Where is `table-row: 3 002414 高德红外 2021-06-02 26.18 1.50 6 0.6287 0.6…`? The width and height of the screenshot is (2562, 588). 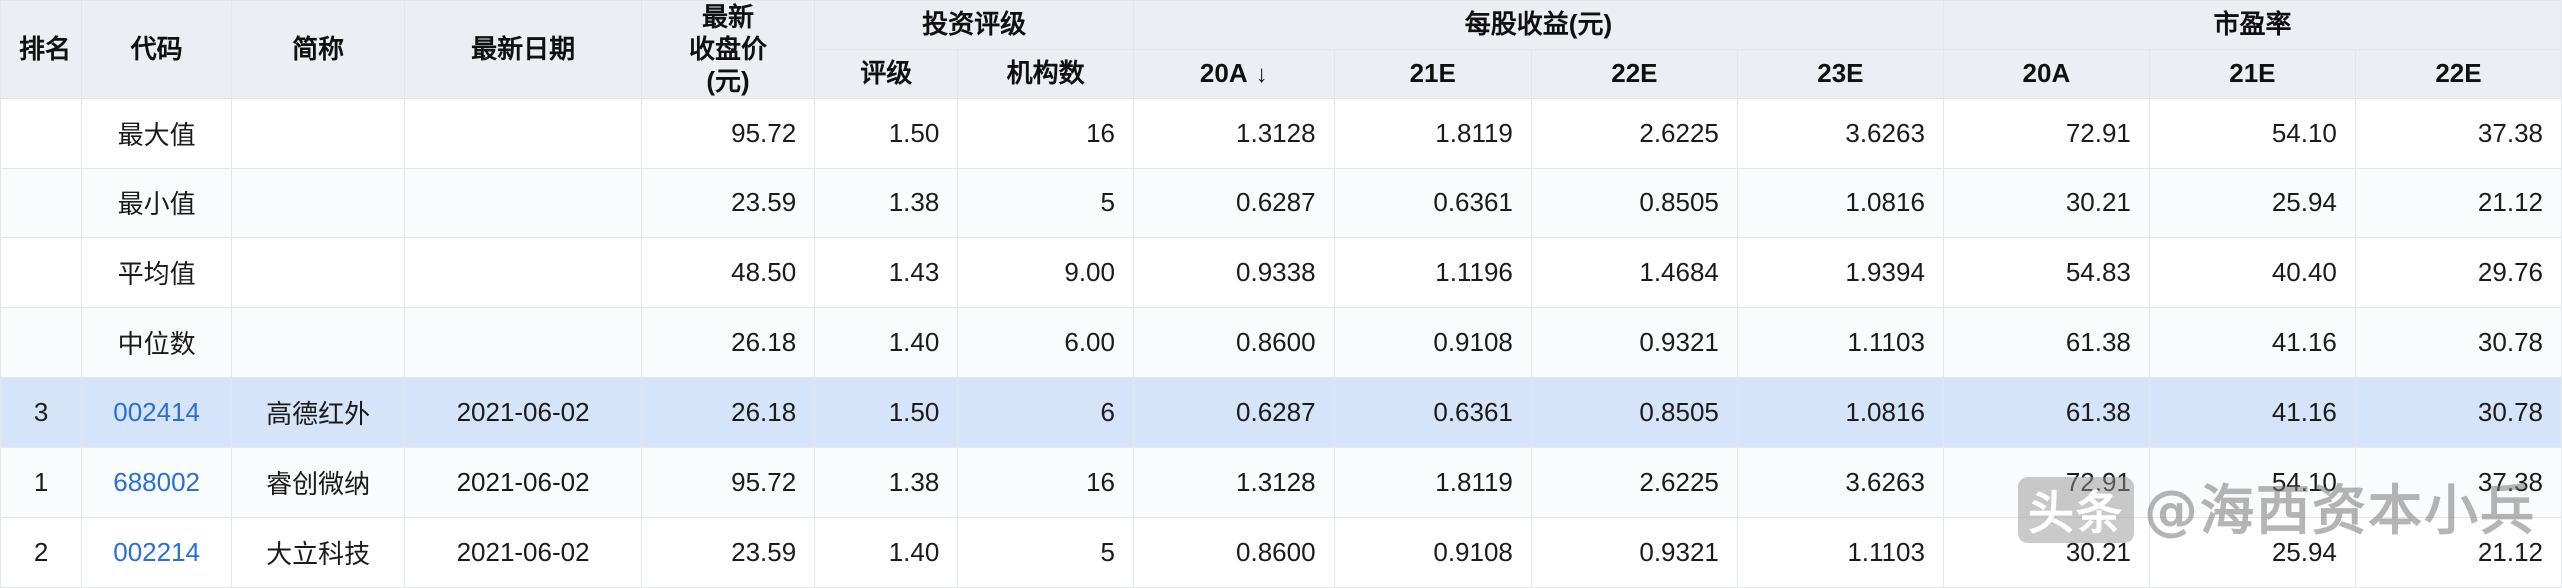
table-row: 3 002414 高德红外 2021-06-02 26.18 1.50 6 0.6287 0.6… is located at coordinates (1281, 412).